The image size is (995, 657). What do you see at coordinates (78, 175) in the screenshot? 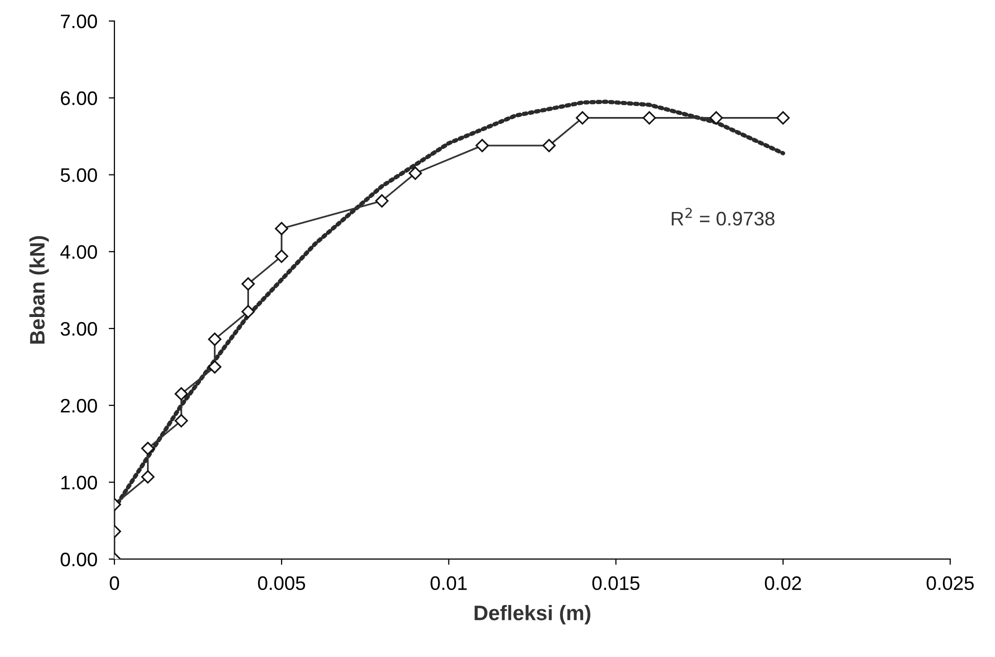
I see `y-tick-label: 5.00` at bounding box center [78, 175].